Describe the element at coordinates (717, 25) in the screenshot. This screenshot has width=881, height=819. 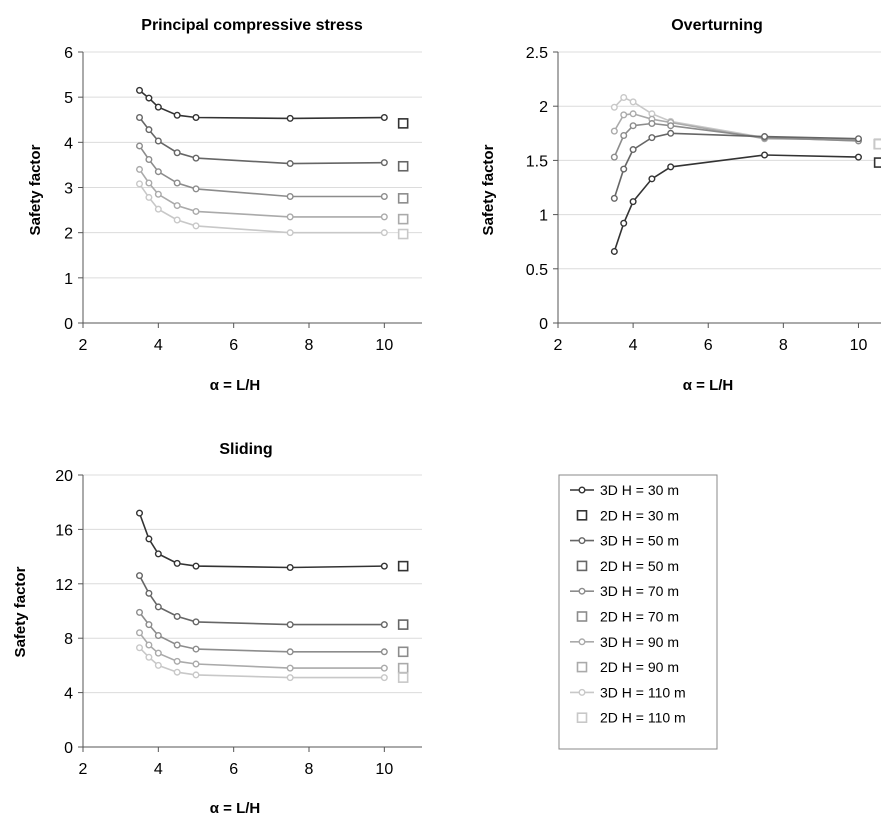
I see `chart-title: Overturning` at that location.